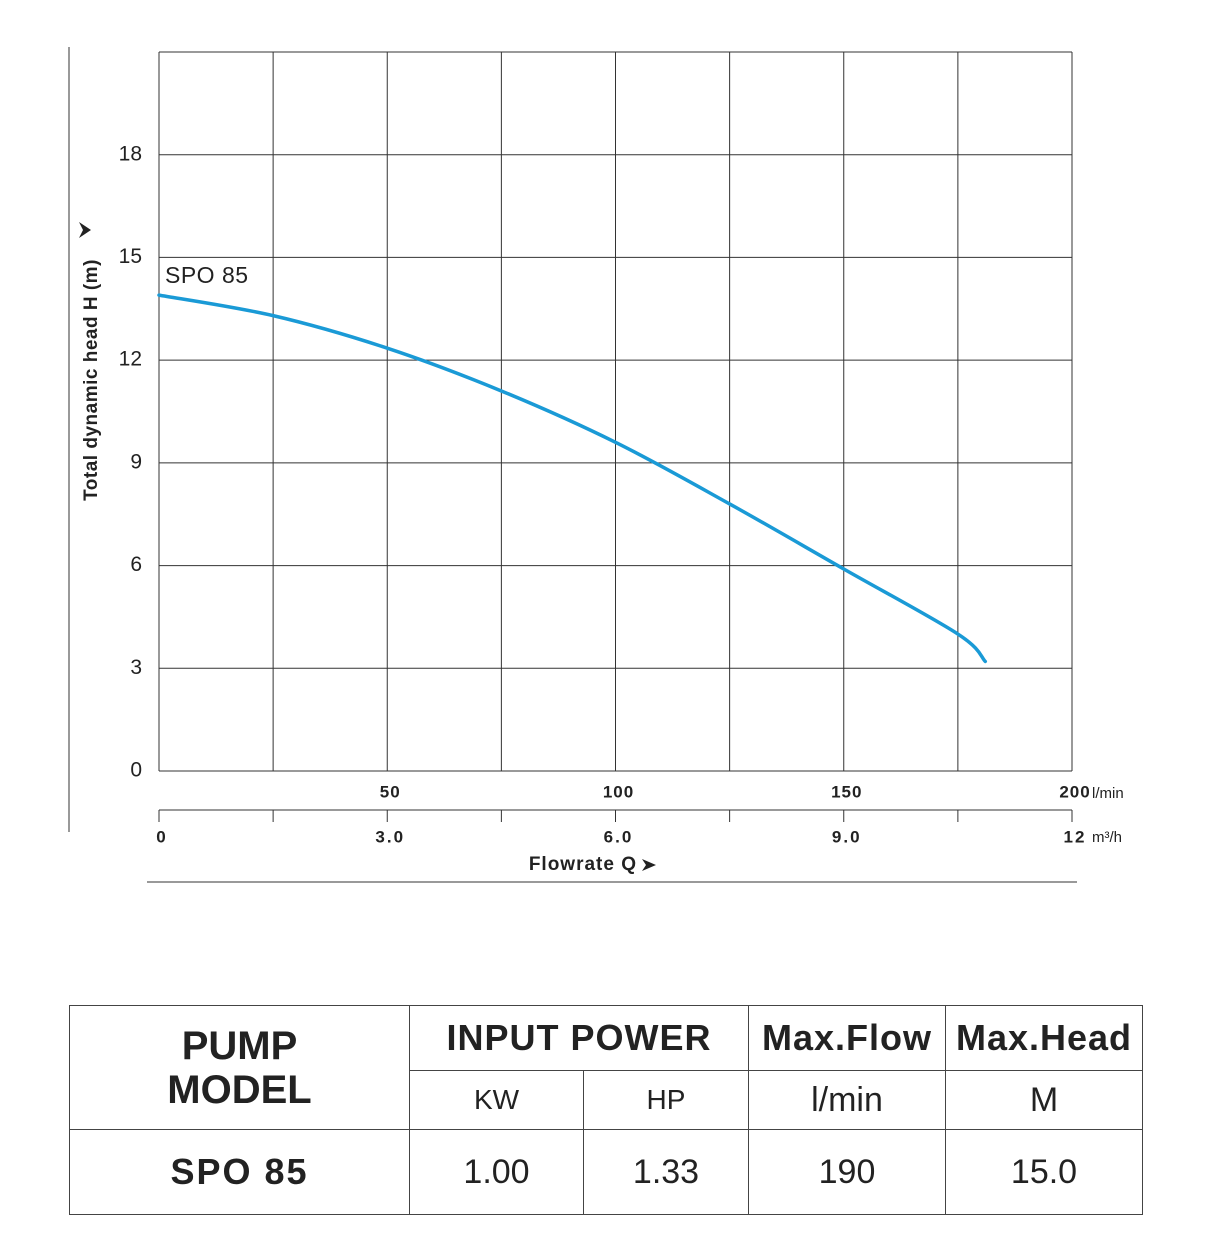 The height and width of the screenshot is (1250, 1219). I want to click on value-cell: 190, so click(847, 1172).